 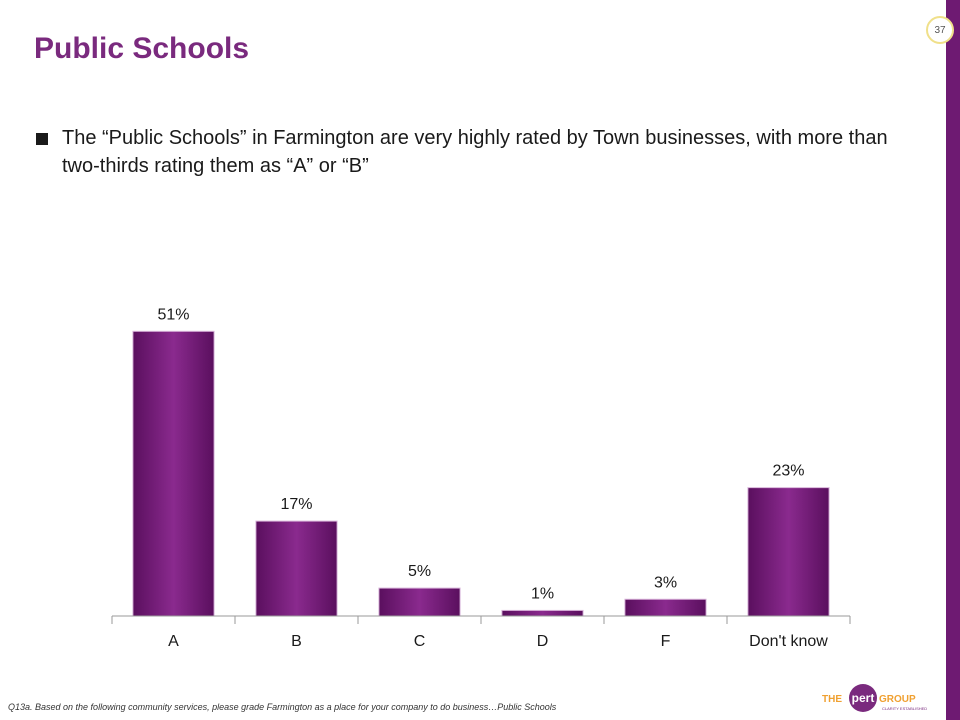 I want to click on x-tick-label: D, so click(x=543, y=641).